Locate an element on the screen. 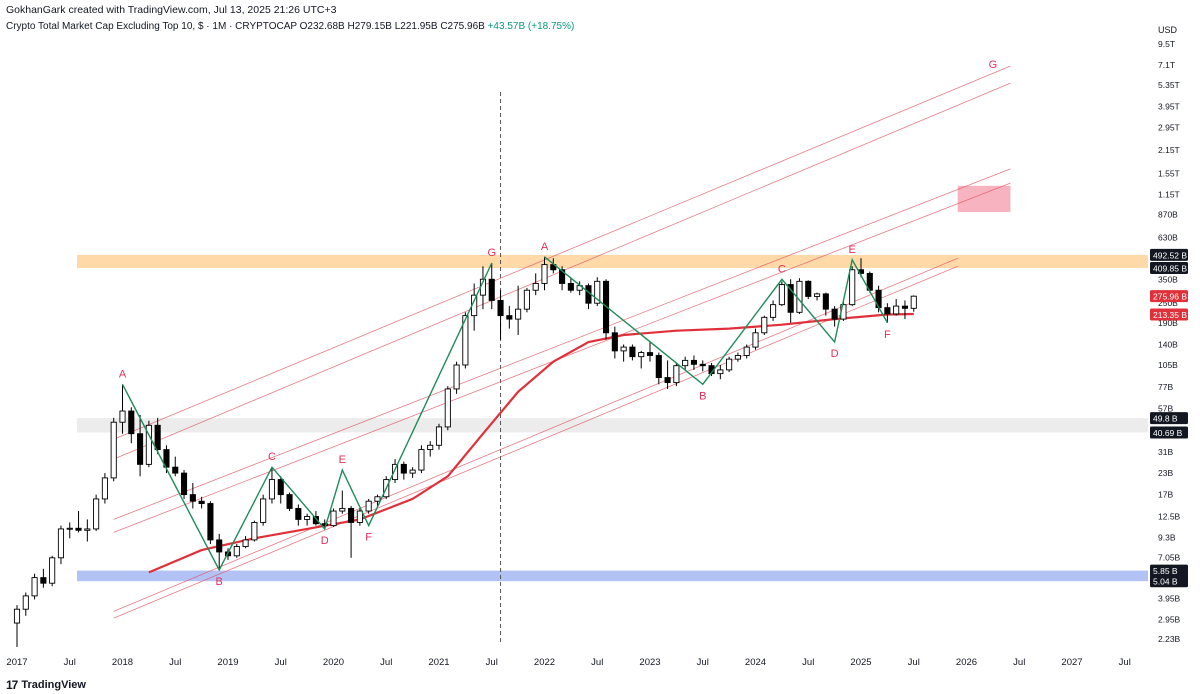 This screenshot has height=694, width=1200. y-tick-label: 17B is located at coordinates (1165, 495).